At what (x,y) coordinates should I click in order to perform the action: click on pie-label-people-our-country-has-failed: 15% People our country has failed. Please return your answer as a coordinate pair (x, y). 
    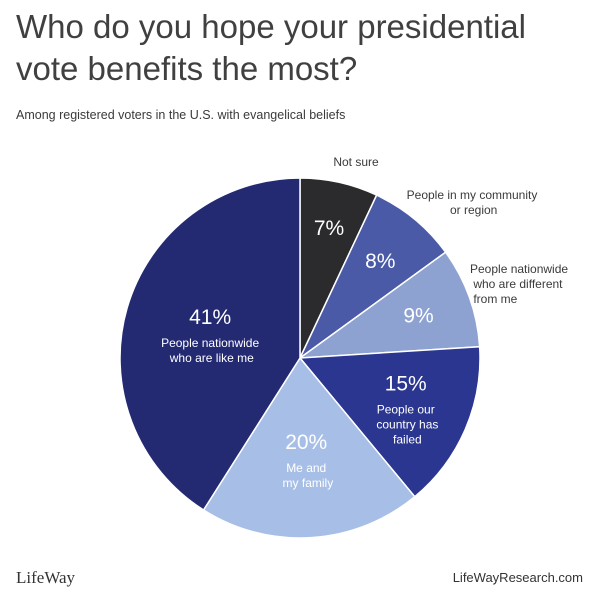
    Looking at the image, I should click on (405, 409).